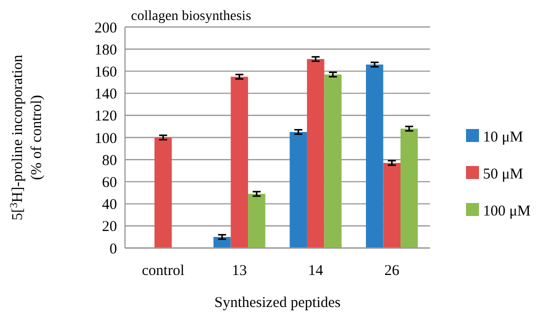 The height and width of the screenshot is (320, 550). What do you see at coordinates (239, 271) in the screenshot?
I see `x-tick-label: 13` at bounding box center [239, 271].